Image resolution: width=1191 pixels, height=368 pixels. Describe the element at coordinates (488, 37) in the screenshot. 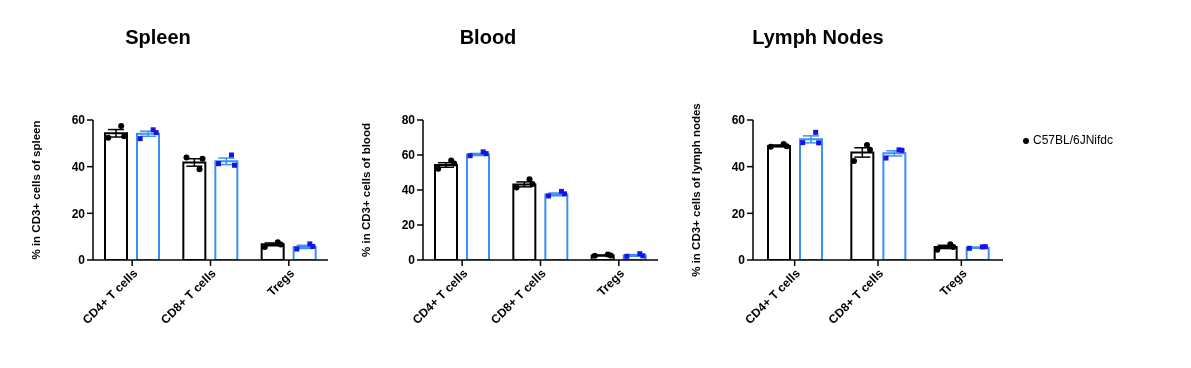

I see `chart-title: Blood` at that location.